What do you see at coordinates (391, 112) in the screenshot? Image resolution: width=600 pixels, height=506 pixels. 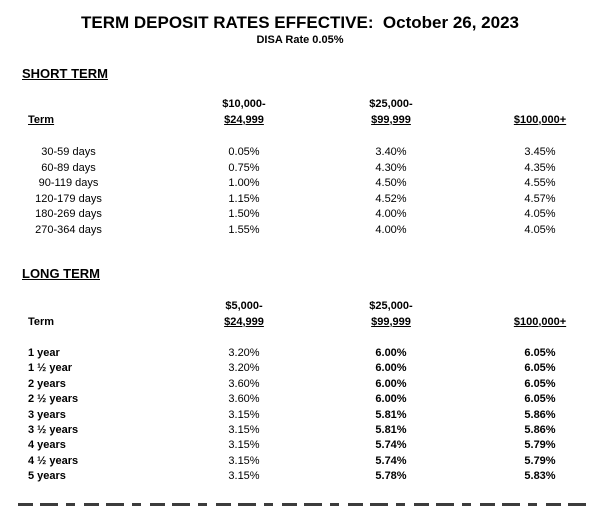 I see `column-header-tier2: $25,000- $99,999` at bounding box center [391, 112].